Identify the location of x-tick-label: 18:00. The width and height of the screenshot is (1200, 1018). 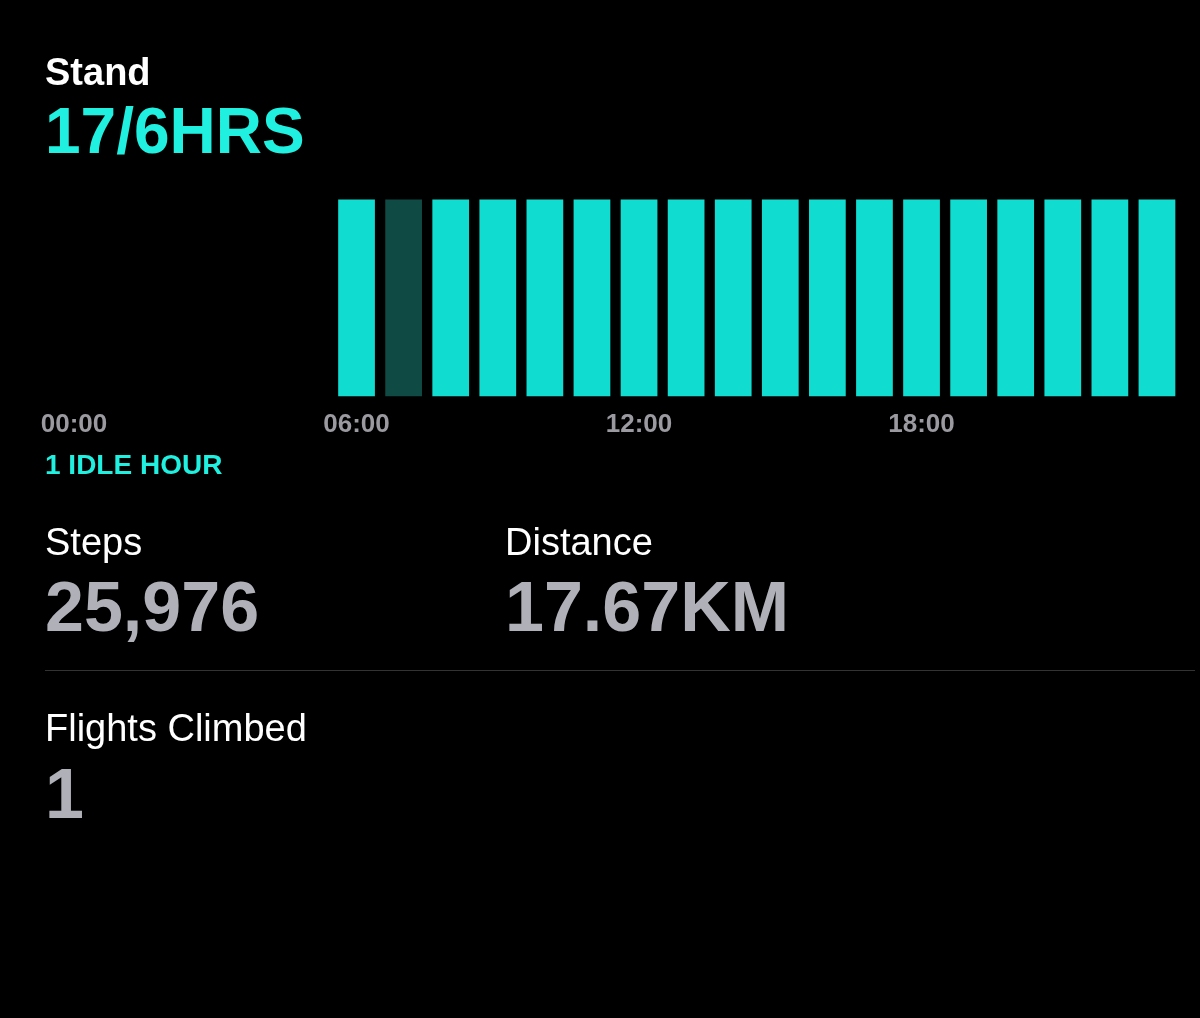
(921, 422).